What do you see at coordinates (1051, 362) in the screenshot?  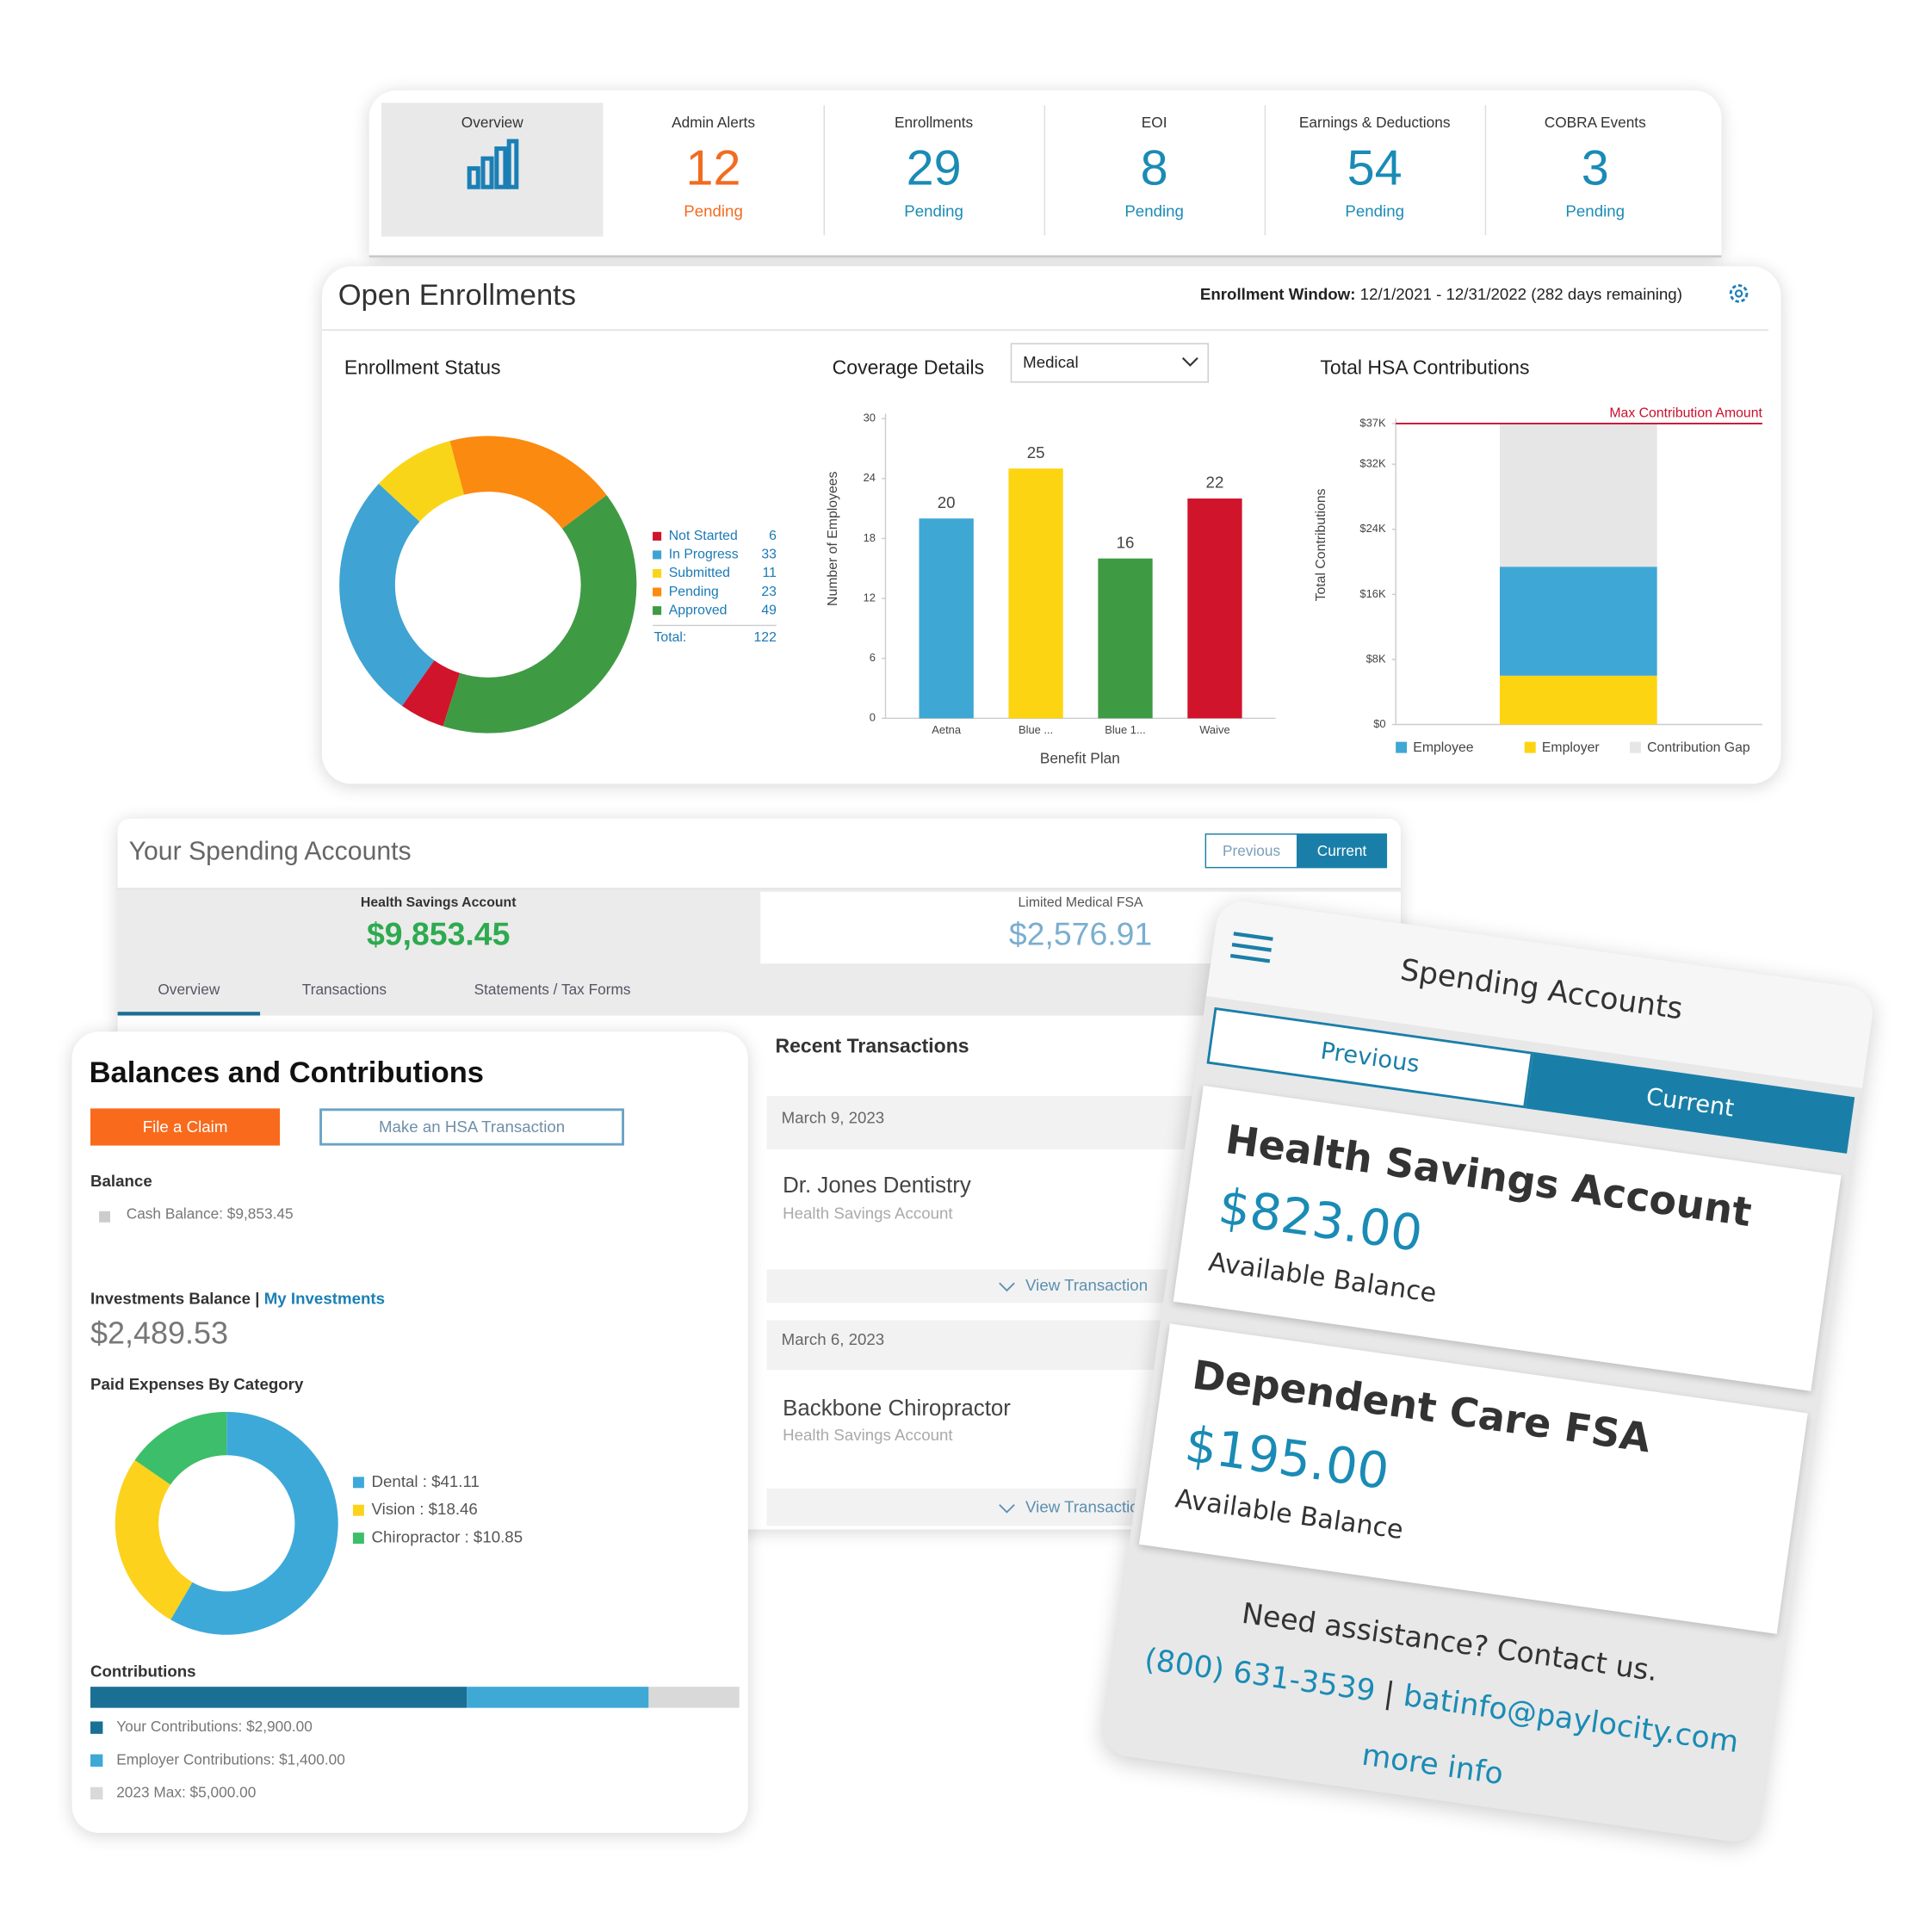 I see `dropdown-value: Medical` at bounding box center [1051, 362].